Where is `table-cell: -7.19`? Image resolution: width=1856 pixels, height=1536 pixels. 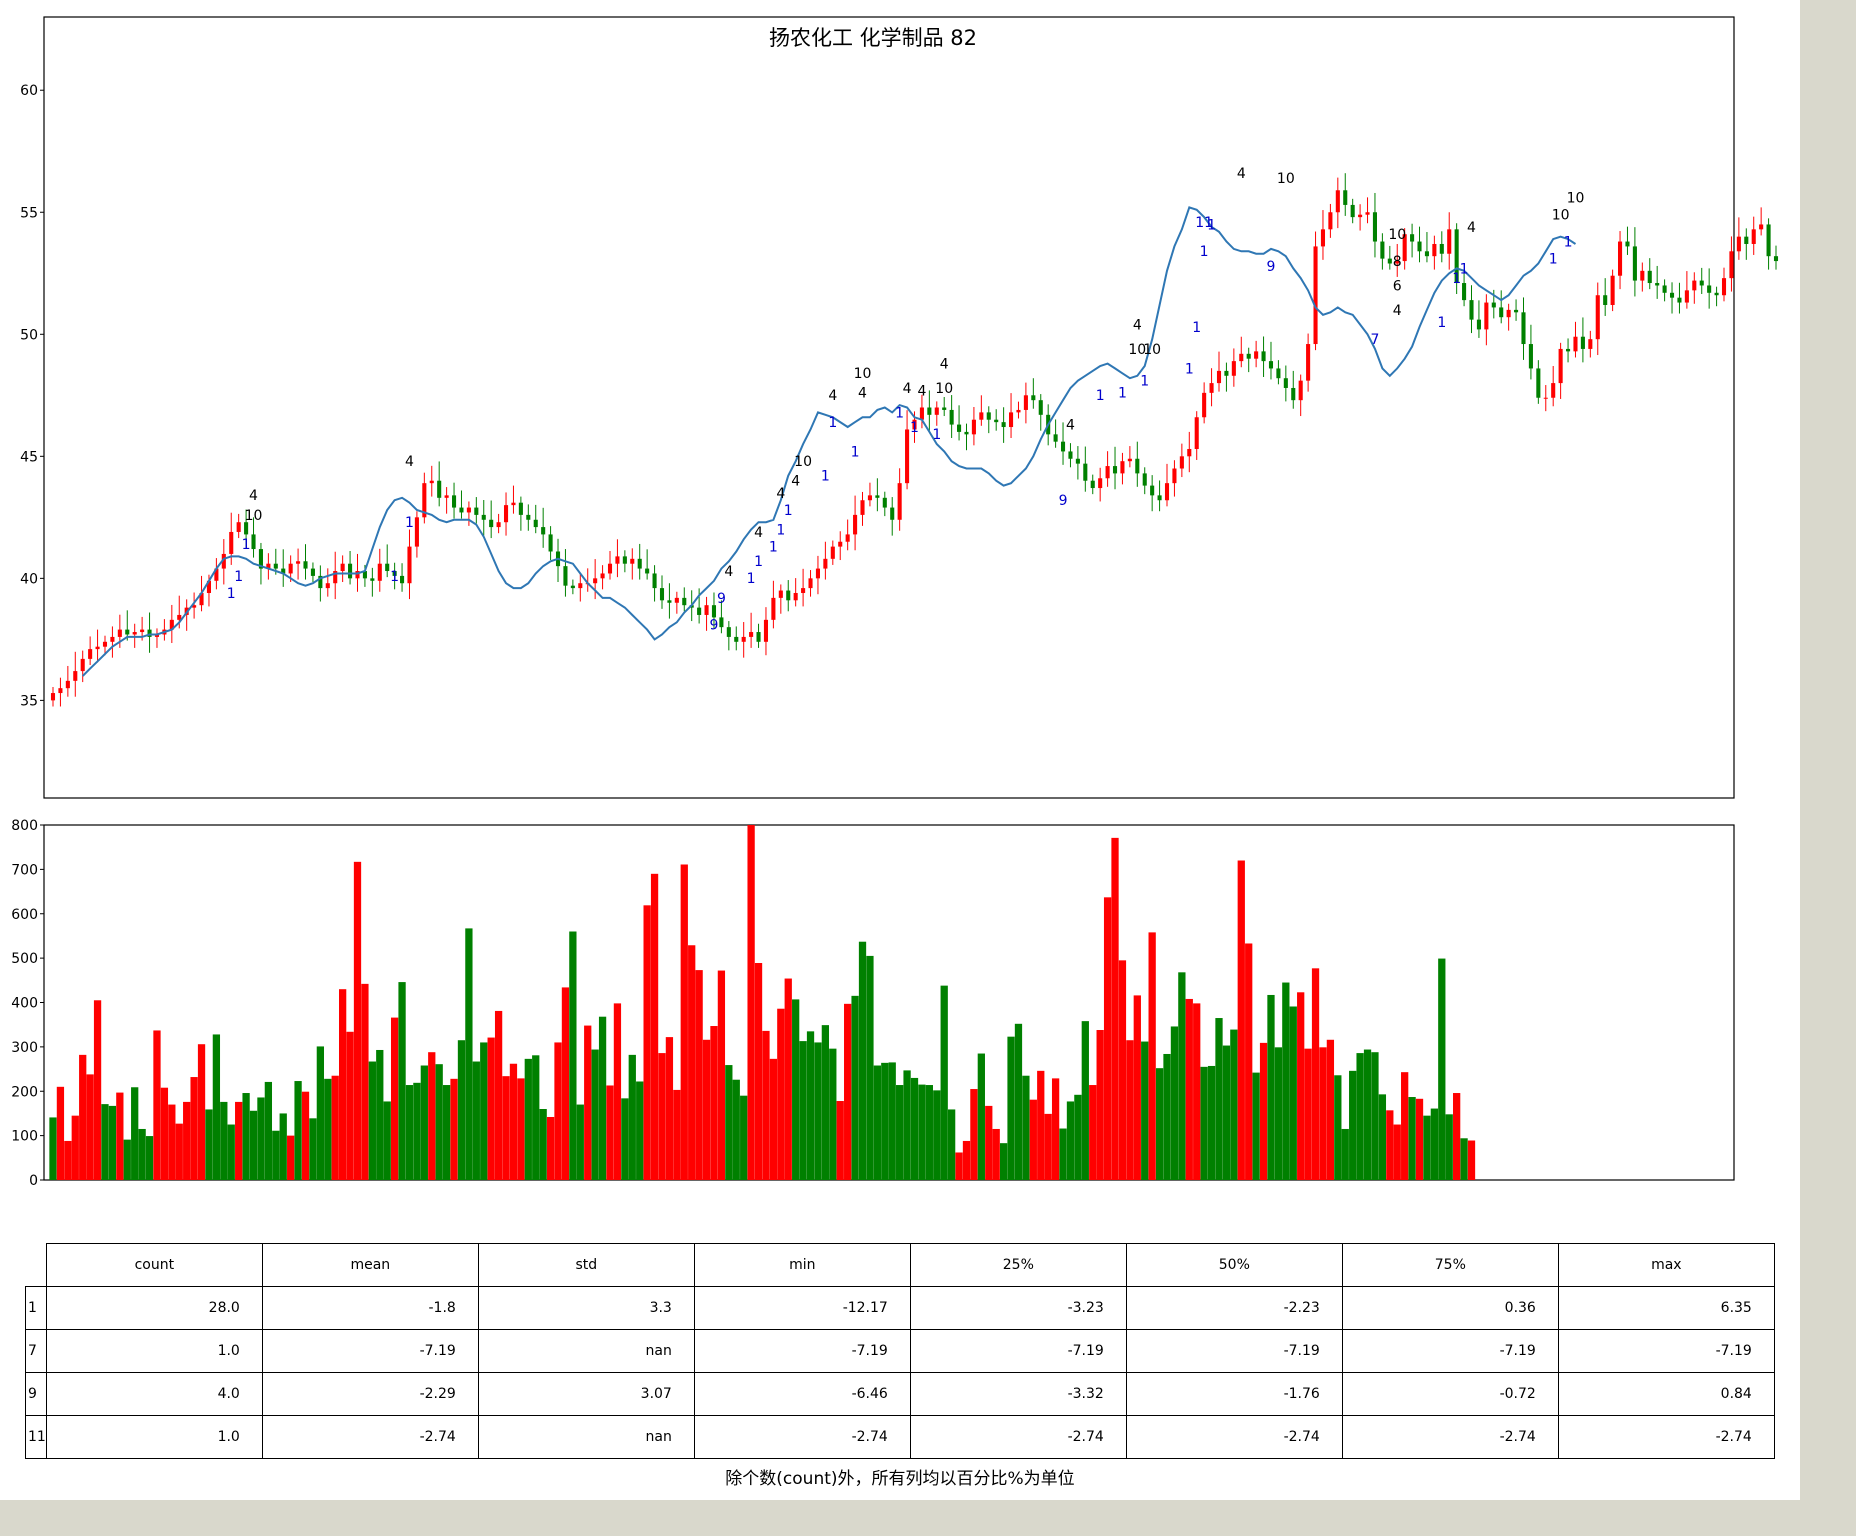 table-cell: -7.19 is located at coordinates (1234, 1351).